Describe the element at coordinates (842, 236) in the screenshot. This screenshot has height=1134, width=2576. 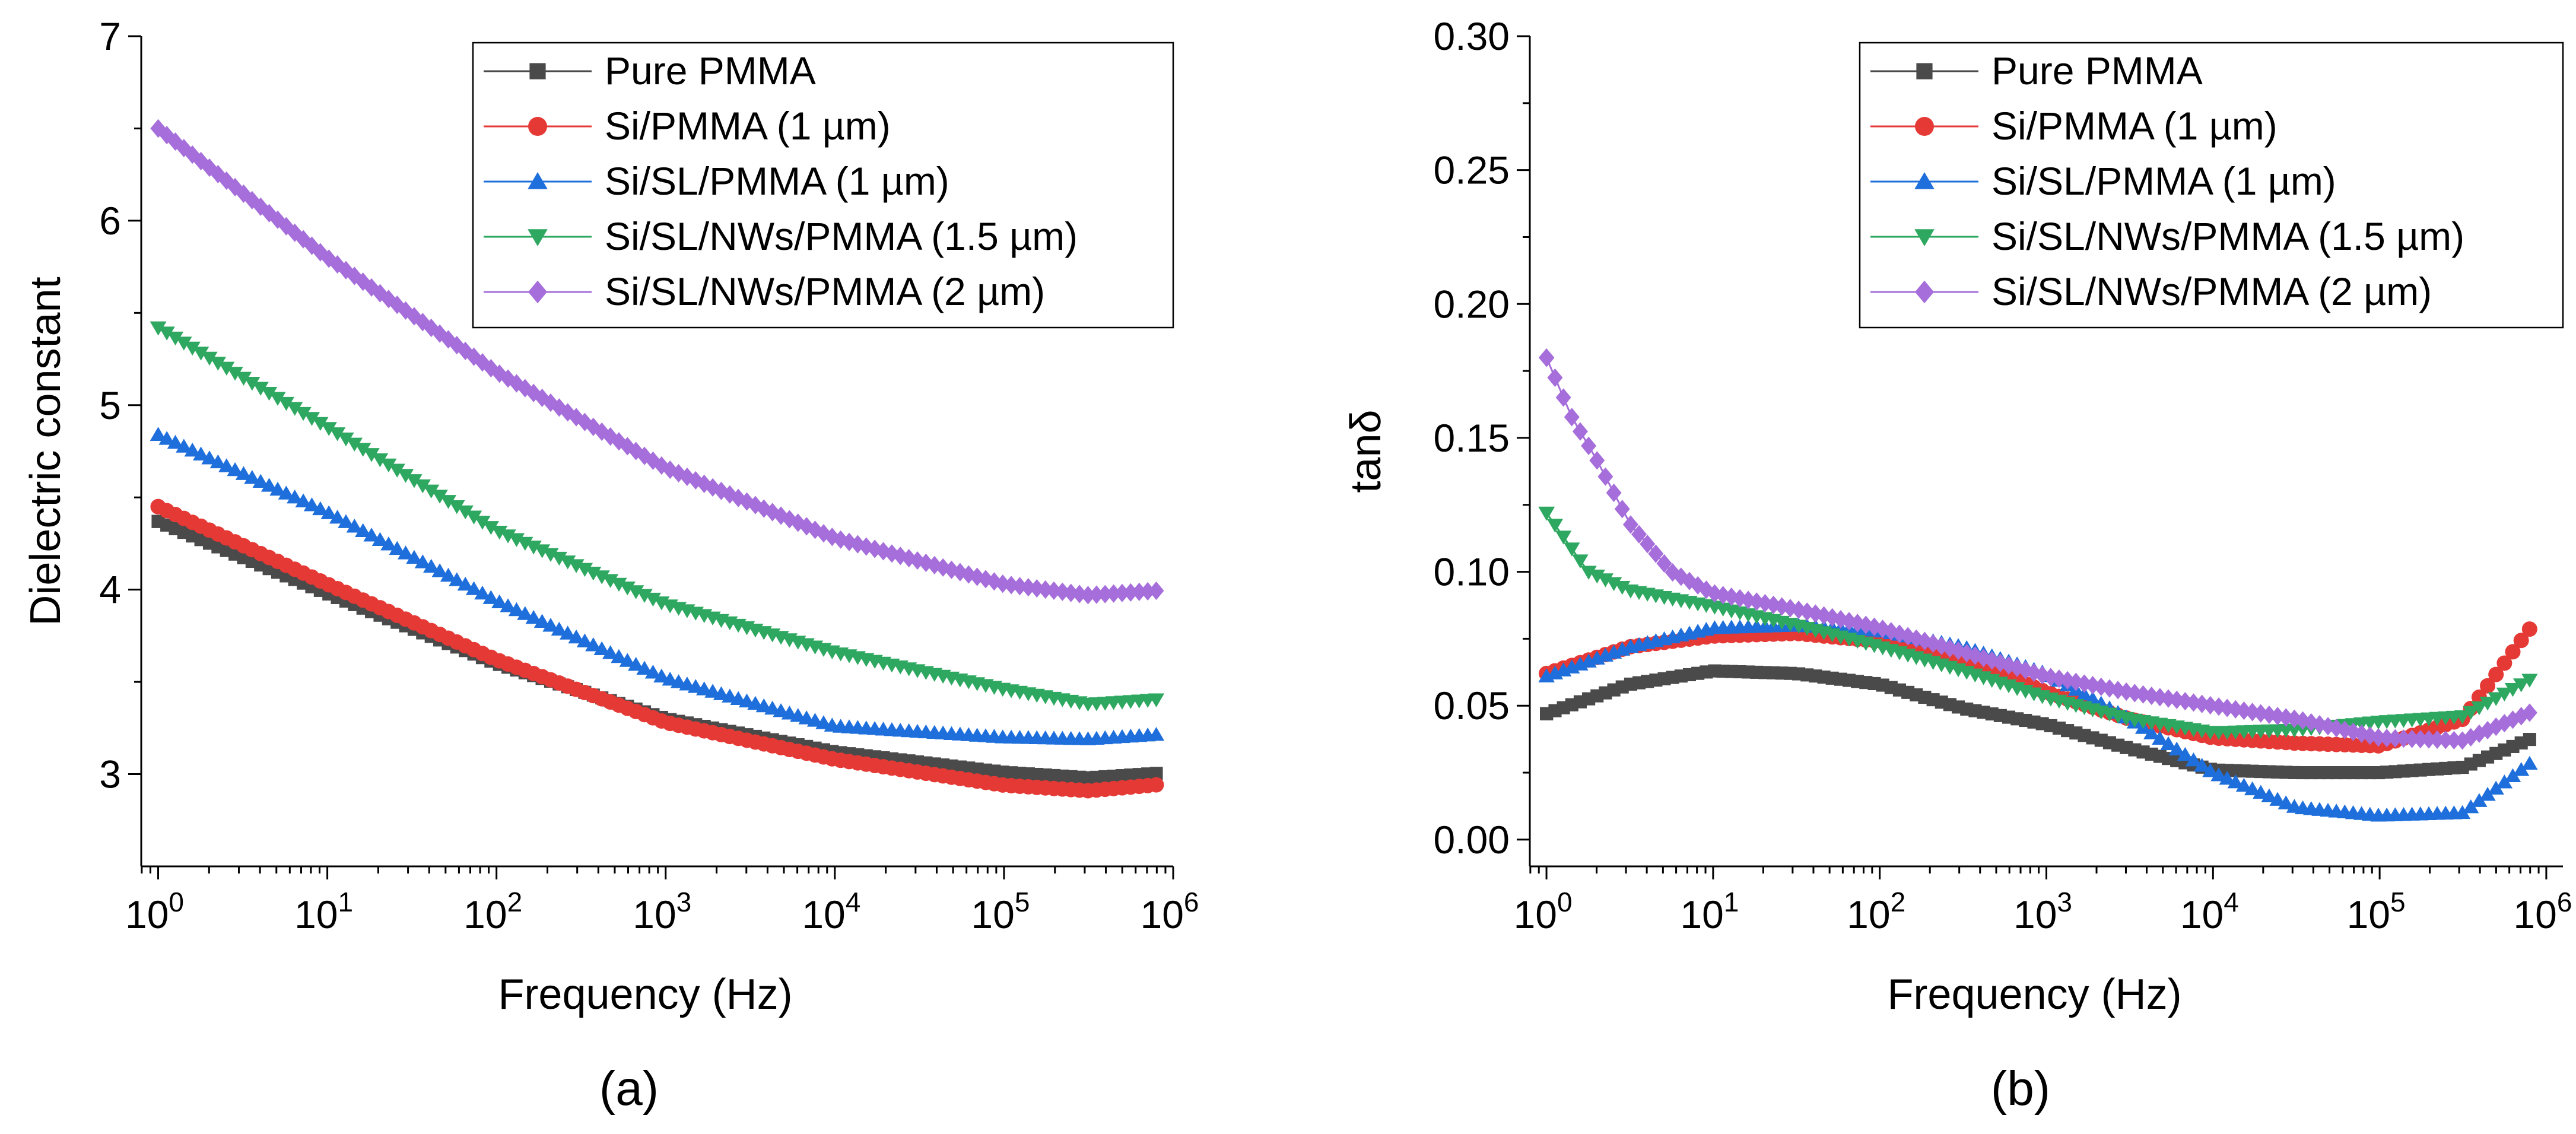
I see `legend-label: Si/SL/NWs/PMMA (1.5 µm)` at that location.